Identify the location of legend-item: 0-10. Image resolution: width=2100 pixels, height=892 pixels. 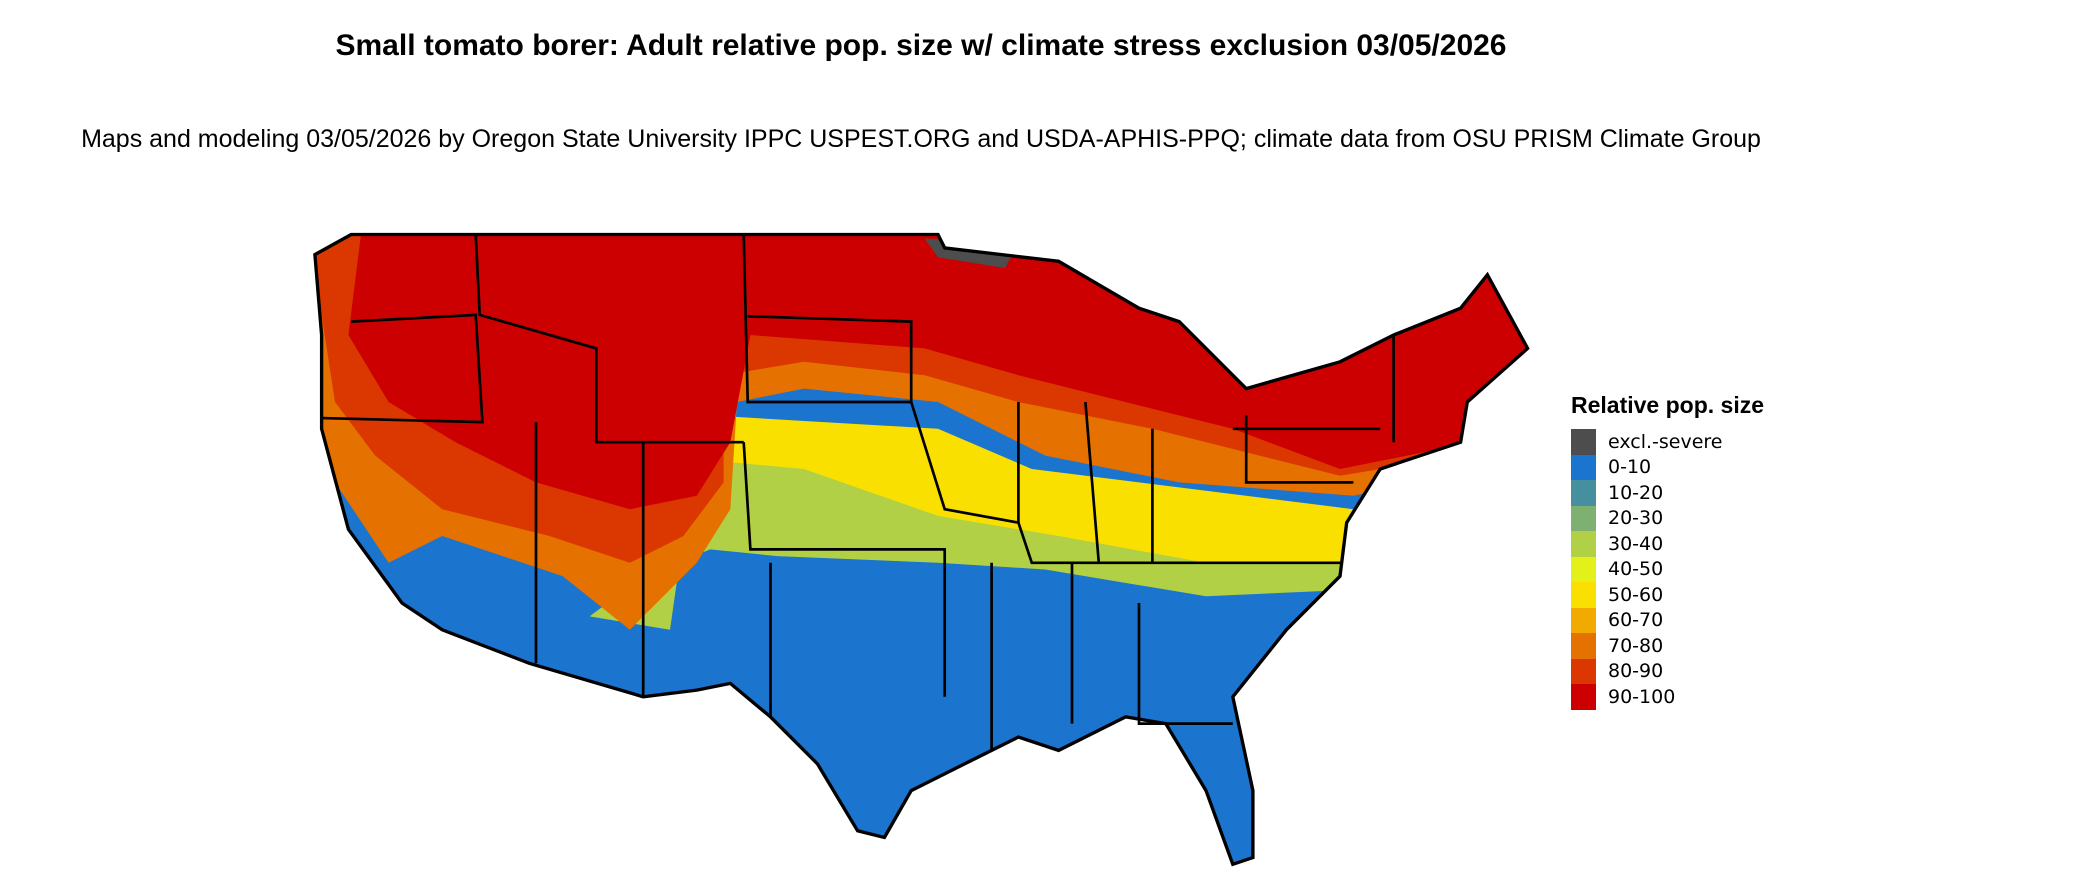
(1667, 467).